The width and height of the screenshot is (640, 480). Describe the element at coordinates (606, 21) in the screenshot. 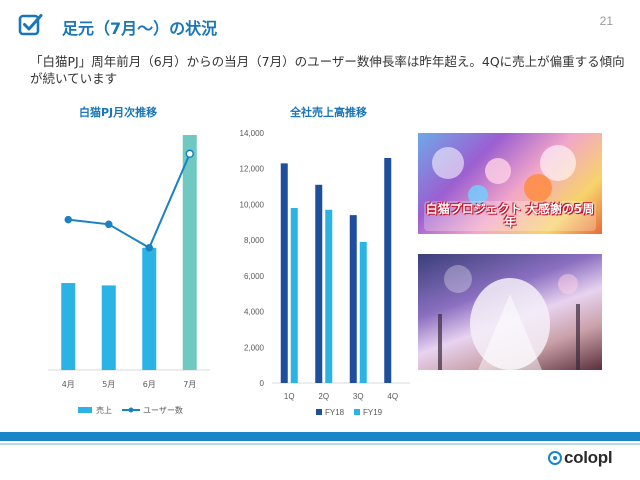

I see `page-number: 21` at that location.